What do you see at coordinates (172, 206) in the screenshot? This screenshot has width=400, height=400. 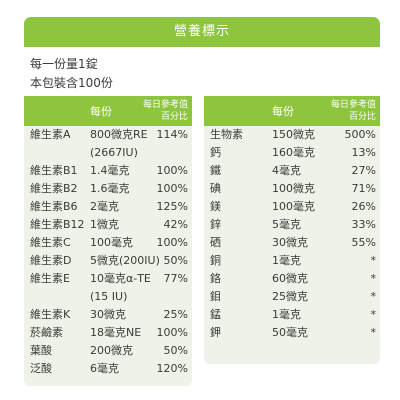 I see `nutrient-daily-value: 125%` at bounding box center [172, 206].